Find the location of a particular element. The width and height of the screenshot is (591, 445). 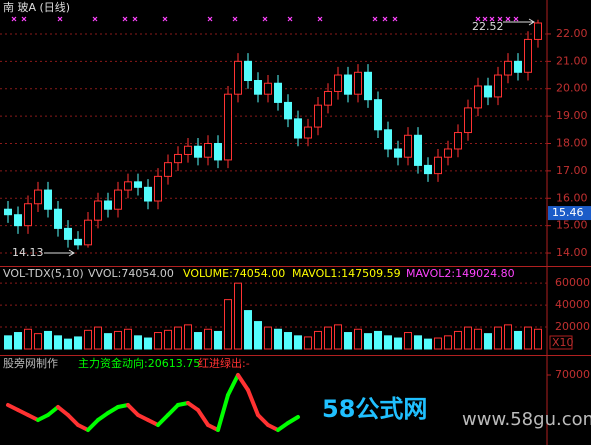

y-tick-label: 17.00 is located at coordinates (572, 170).